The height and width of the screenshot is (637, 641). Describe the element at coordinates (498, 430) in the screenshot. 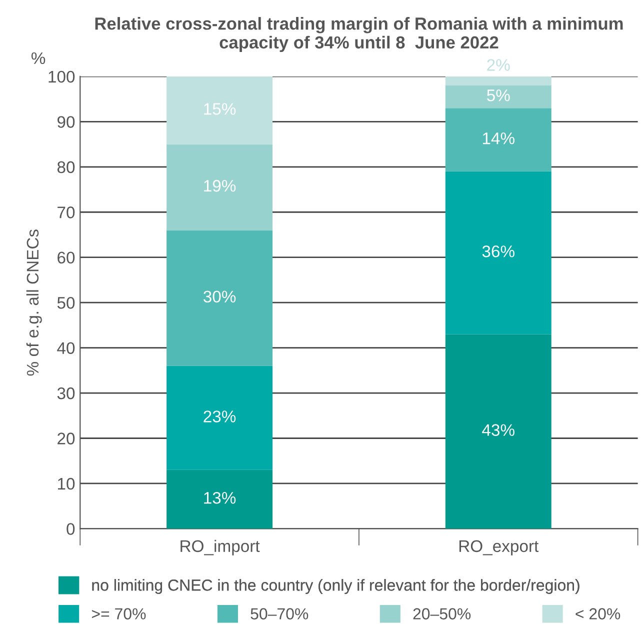

I see `data-label: 43%` at that location.